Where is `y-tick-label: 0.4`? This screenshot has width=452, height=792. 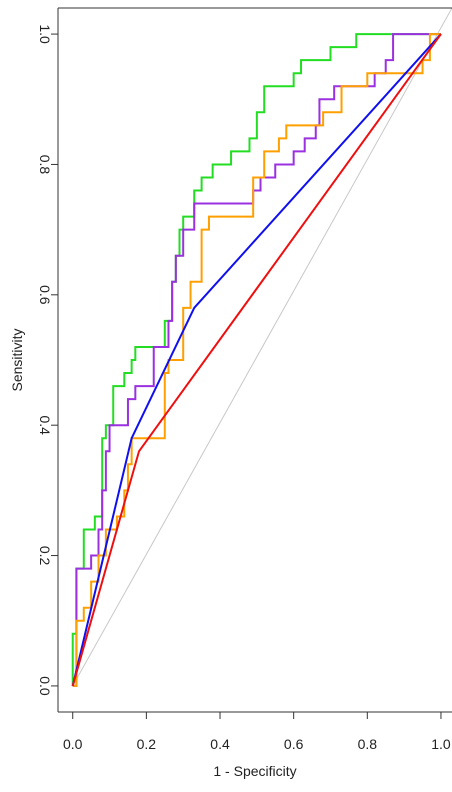
y-tick-label: 0.4 is located at coordinates (45, 425).